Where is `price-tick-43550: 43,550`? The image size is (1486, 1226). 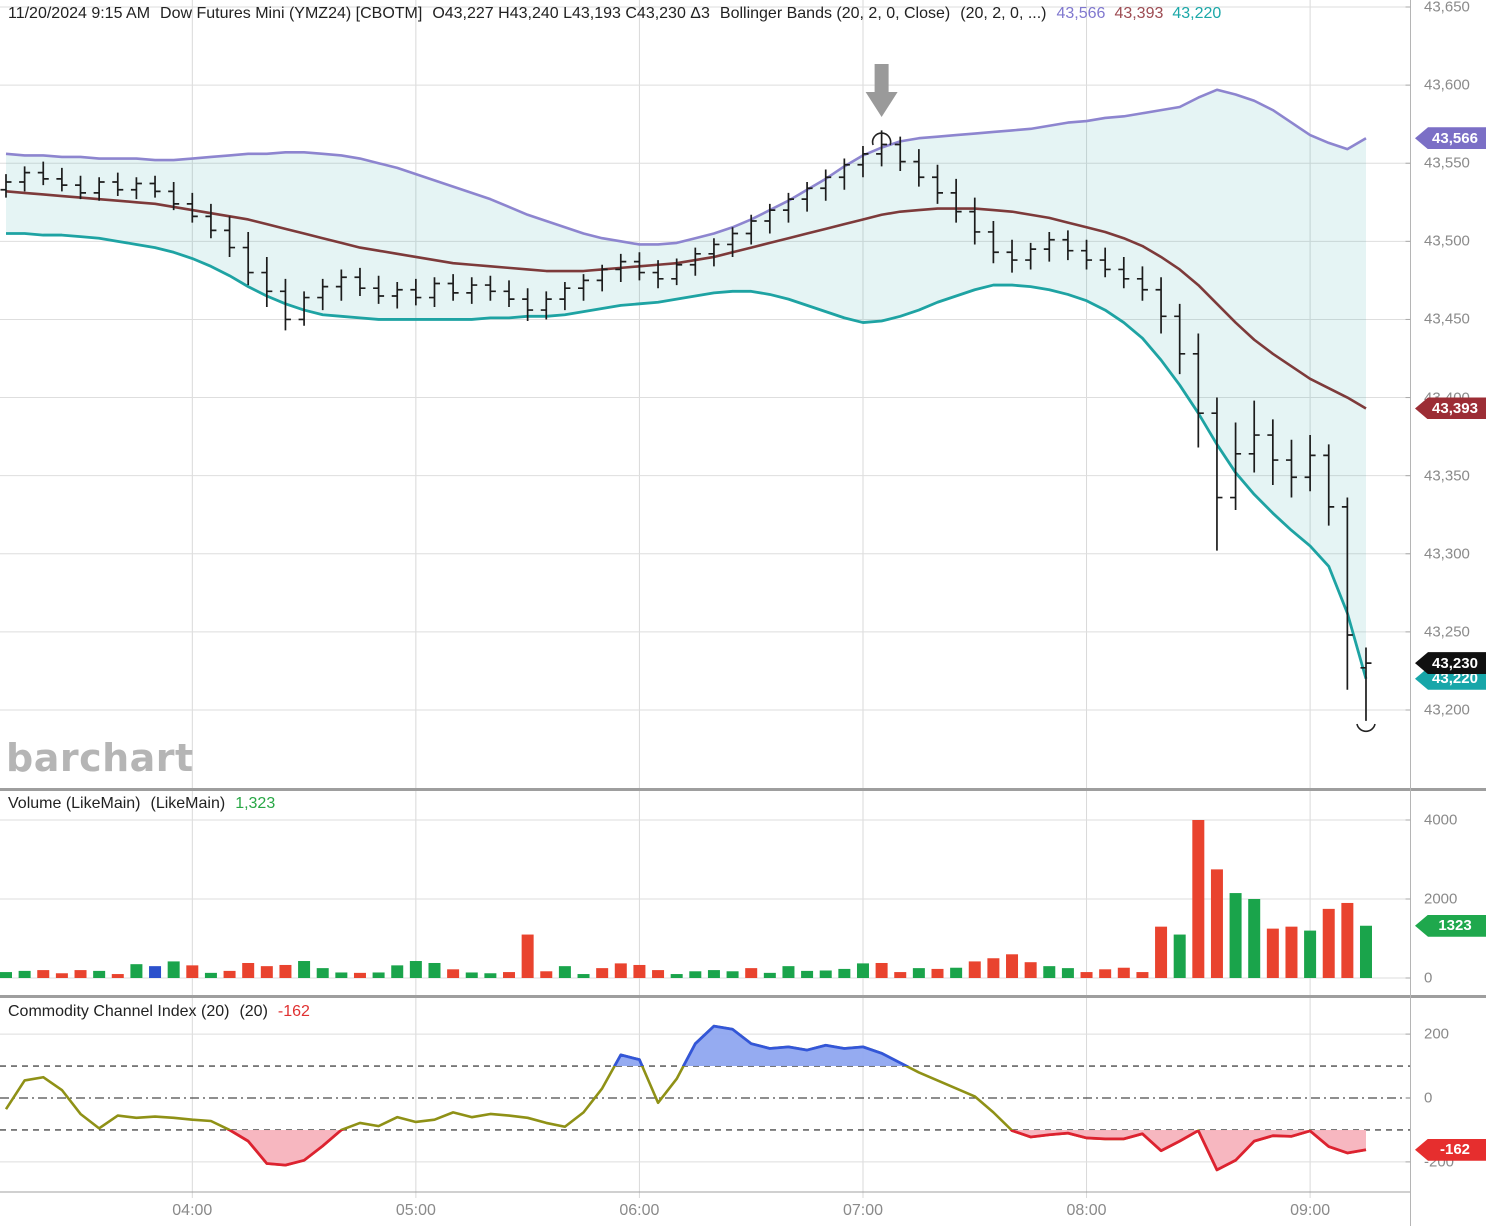 price-tick-43550: 43,550 is located at coordinates (1447, 163).